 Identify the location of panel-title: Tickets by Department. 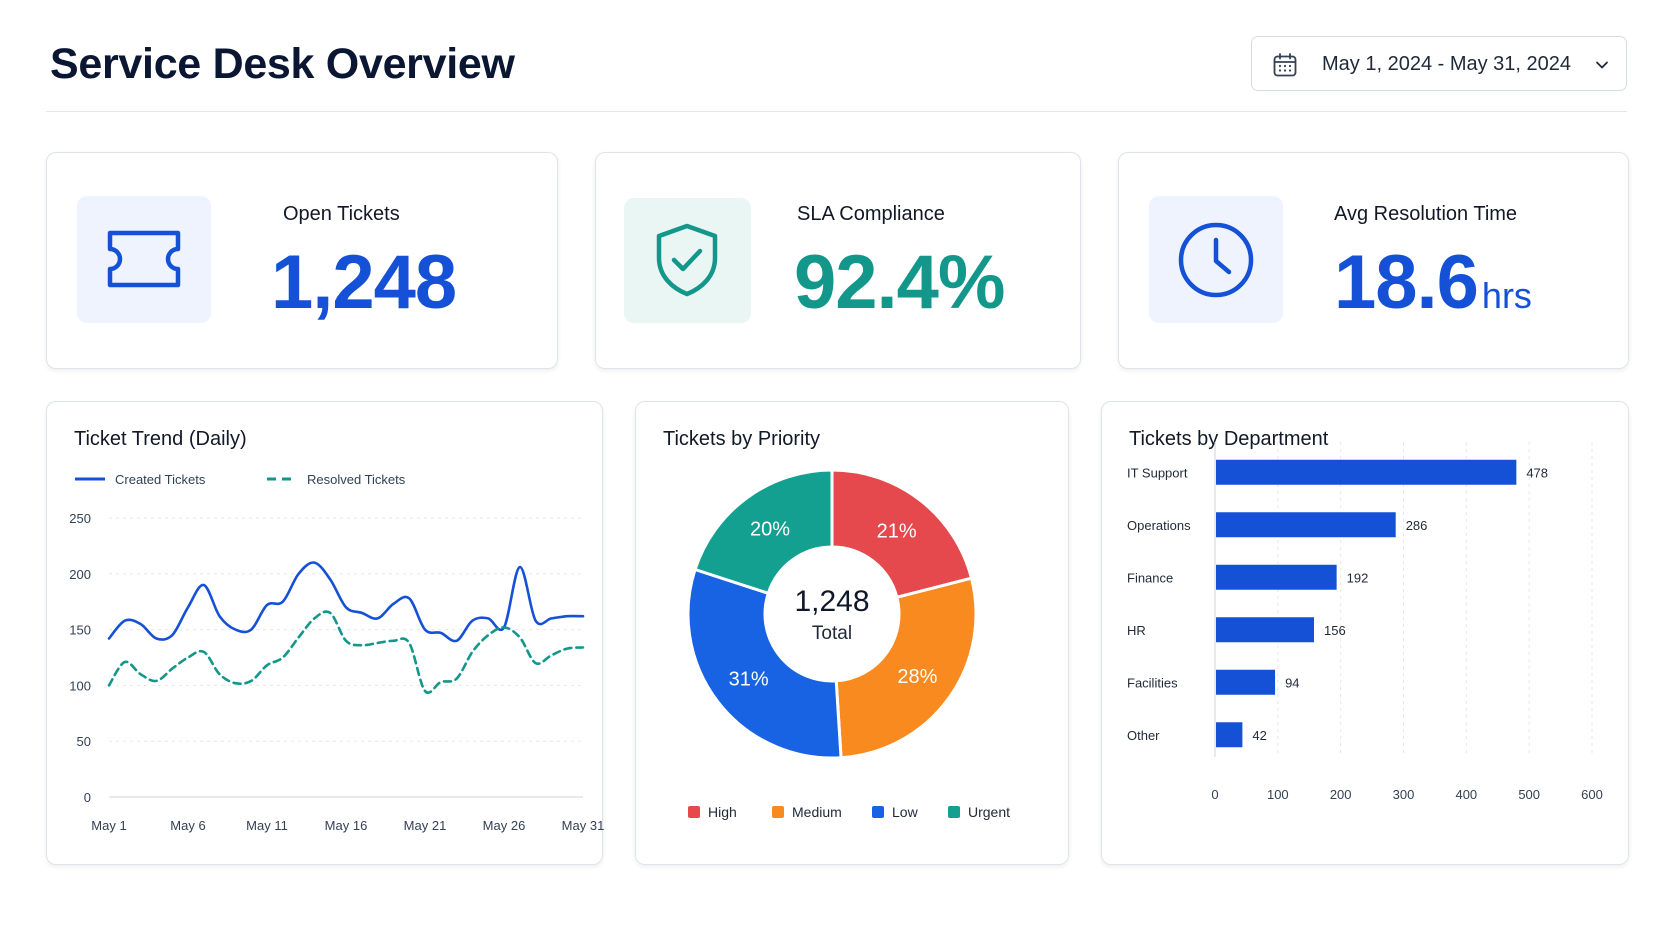
(1229, 439).